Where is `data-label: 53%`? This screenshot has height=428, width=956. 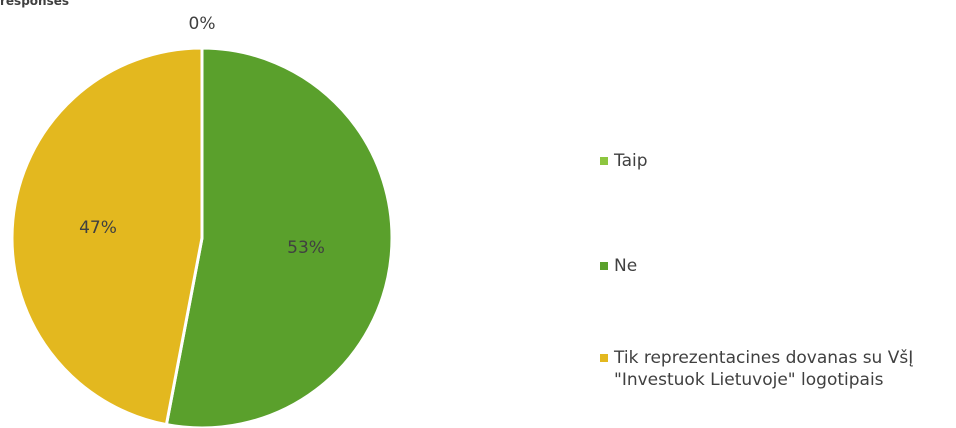 data-label: 53% is located at coordinates (306, 248).